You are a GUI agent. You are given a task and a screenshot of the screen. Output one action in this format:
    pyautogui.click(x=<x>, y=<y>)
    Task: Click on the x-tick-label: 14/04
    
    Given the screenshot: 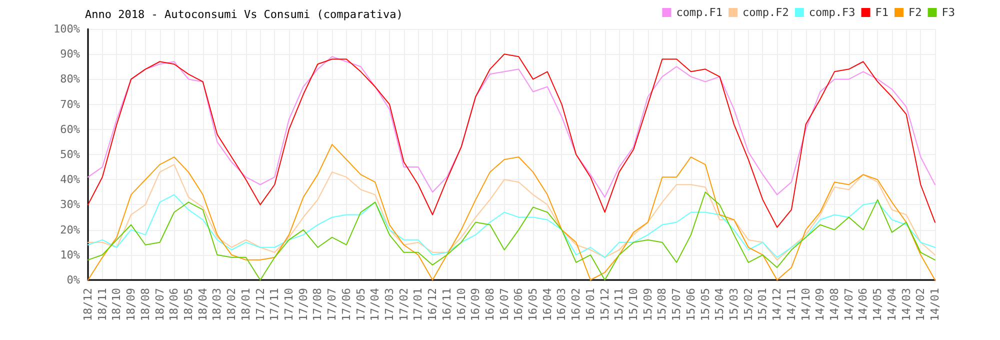 What is the action you would take?
    pyautogui.click(x=891, y=305)
    